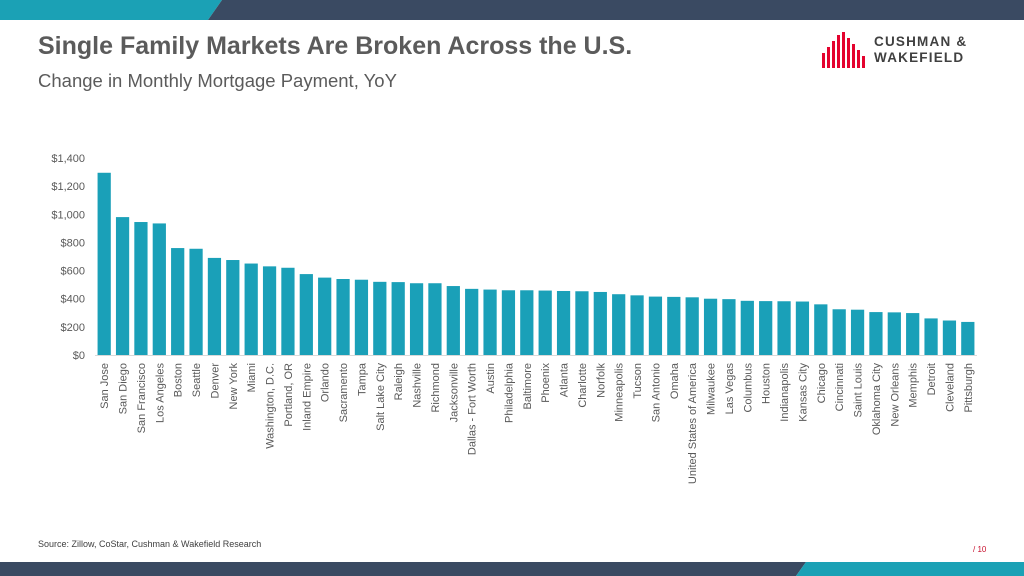 This screenshot has height=576, width=1024. I want to click on x-tick-label: San Francisco, so click(142, 398).